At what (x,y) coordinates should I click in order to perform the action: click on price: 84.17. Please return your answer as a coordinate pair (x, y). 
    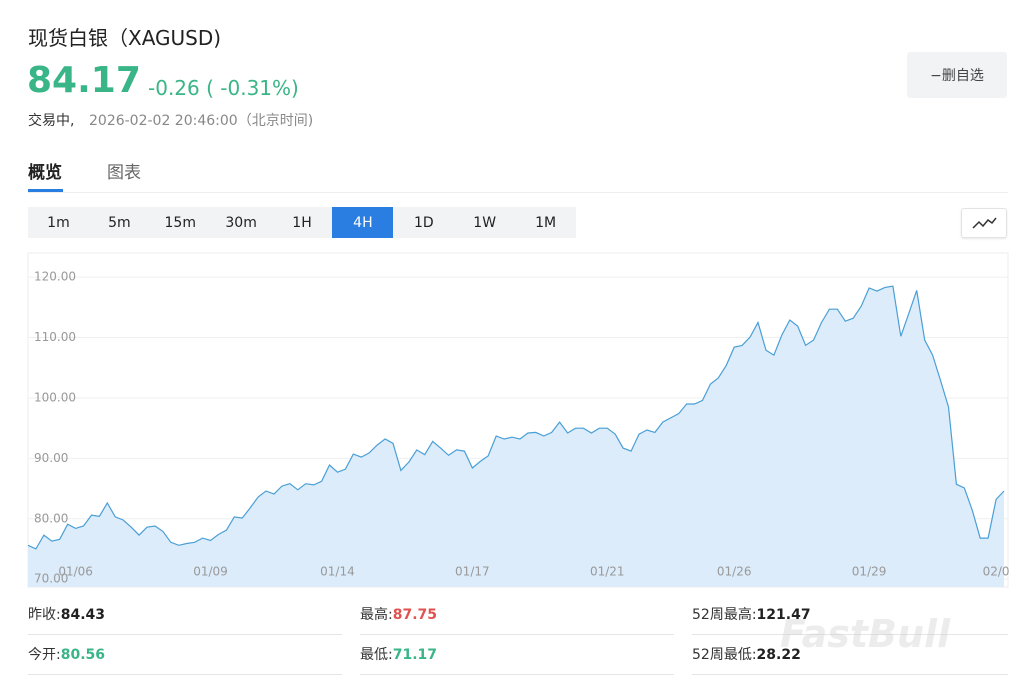
    Looking at the image, I should click on (84, 80).